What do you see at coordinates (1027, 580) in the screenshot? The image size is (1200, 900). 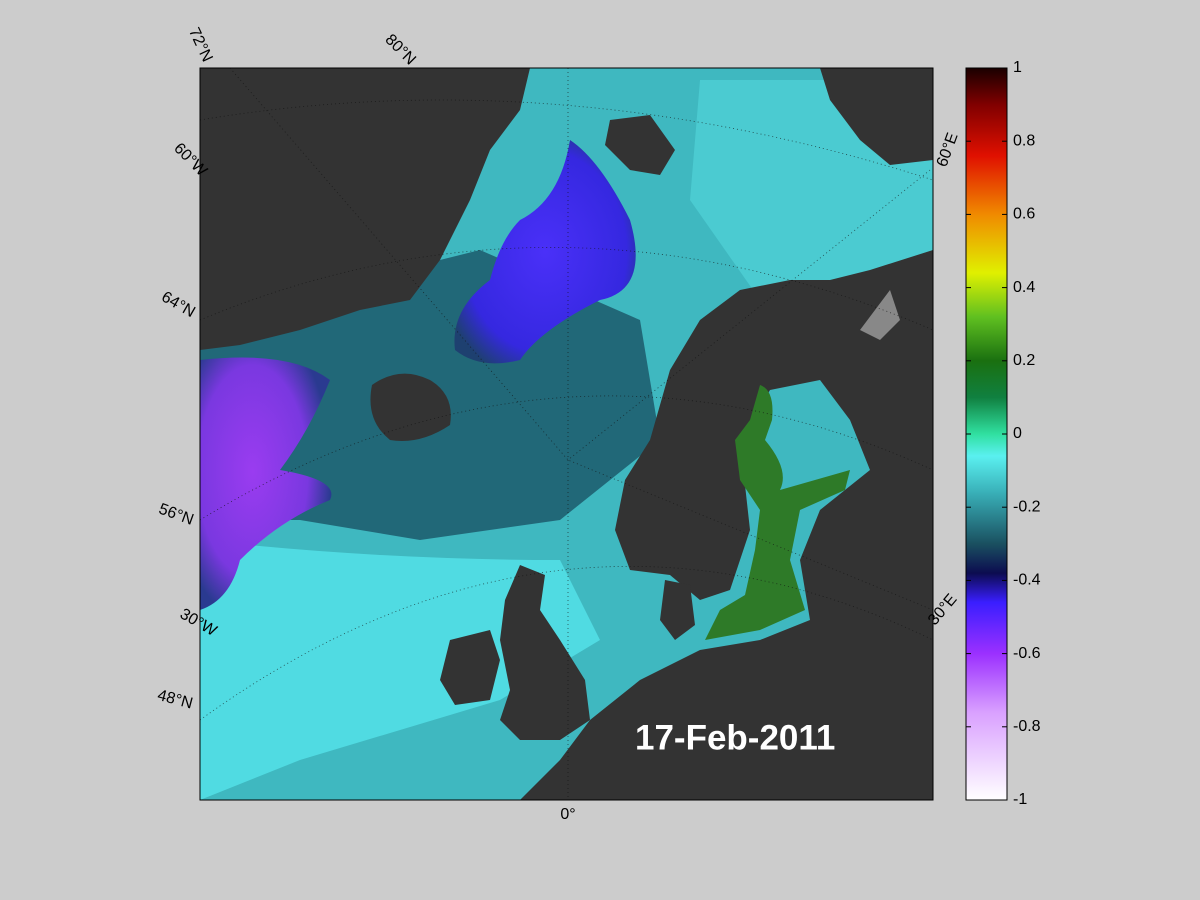 I see `colorbar-tick-label: -0.4` at bounding box center [1027, 580].